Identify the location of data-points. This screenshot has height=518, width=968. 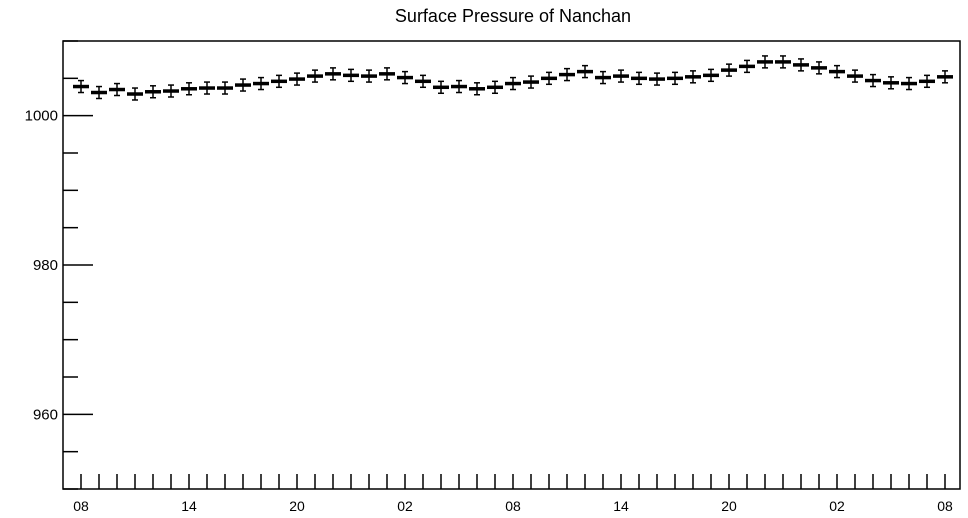
(513, 78).